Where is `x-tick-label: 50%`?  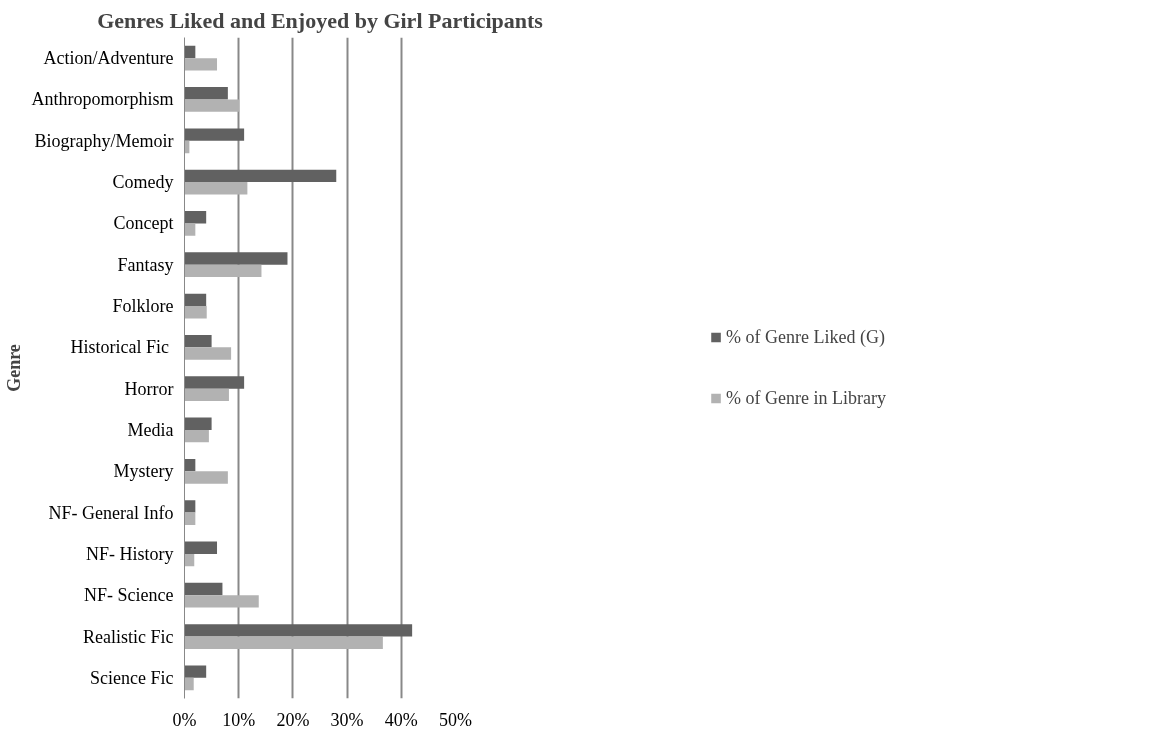
x-tick-label: 50% is located at coordinates (455, 719).